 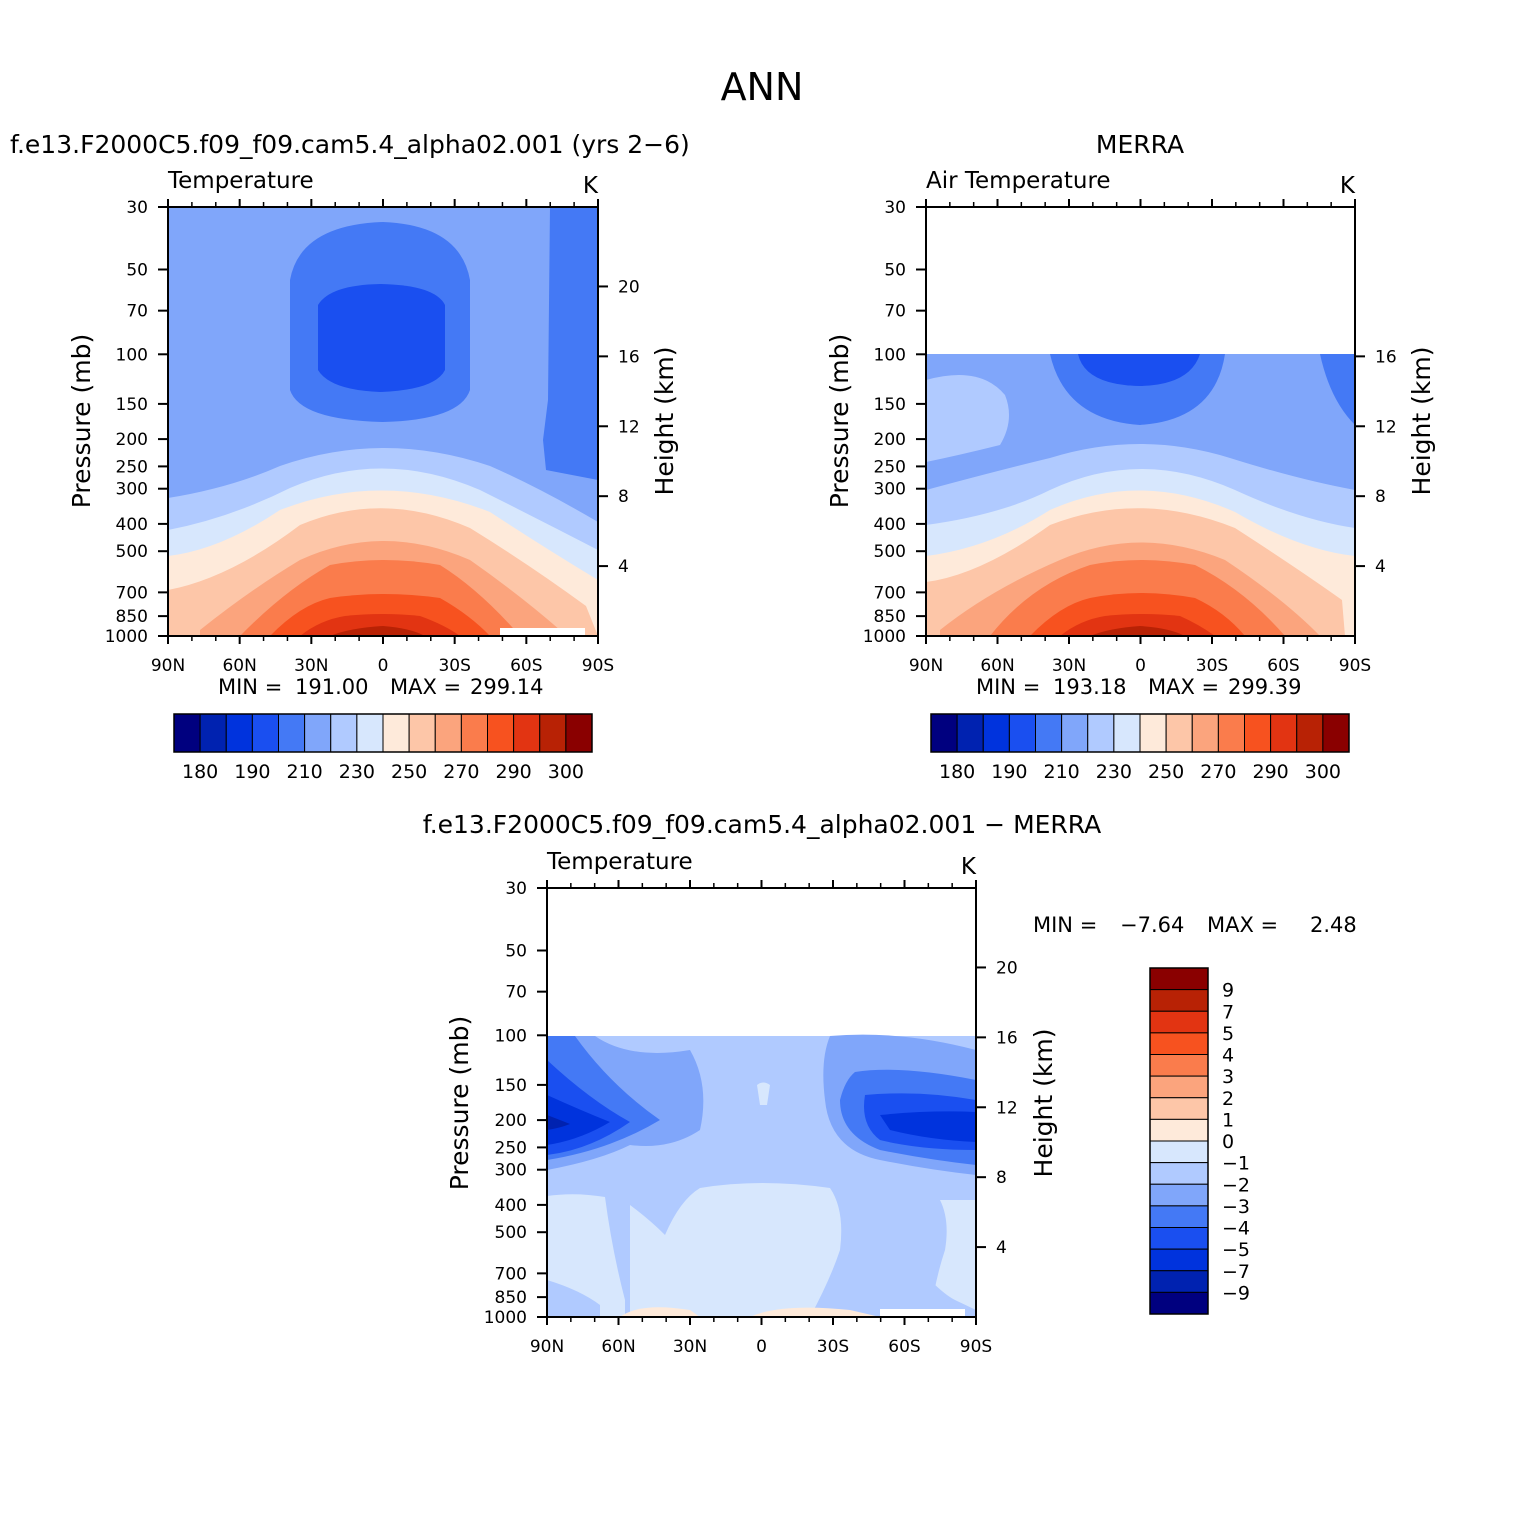 What do you see at coordinates (1140, 748) in the screenshot?
I see `obs-colorbar: 180 190 210 230 250 270 290 300` at bounding box center [1140, 748].